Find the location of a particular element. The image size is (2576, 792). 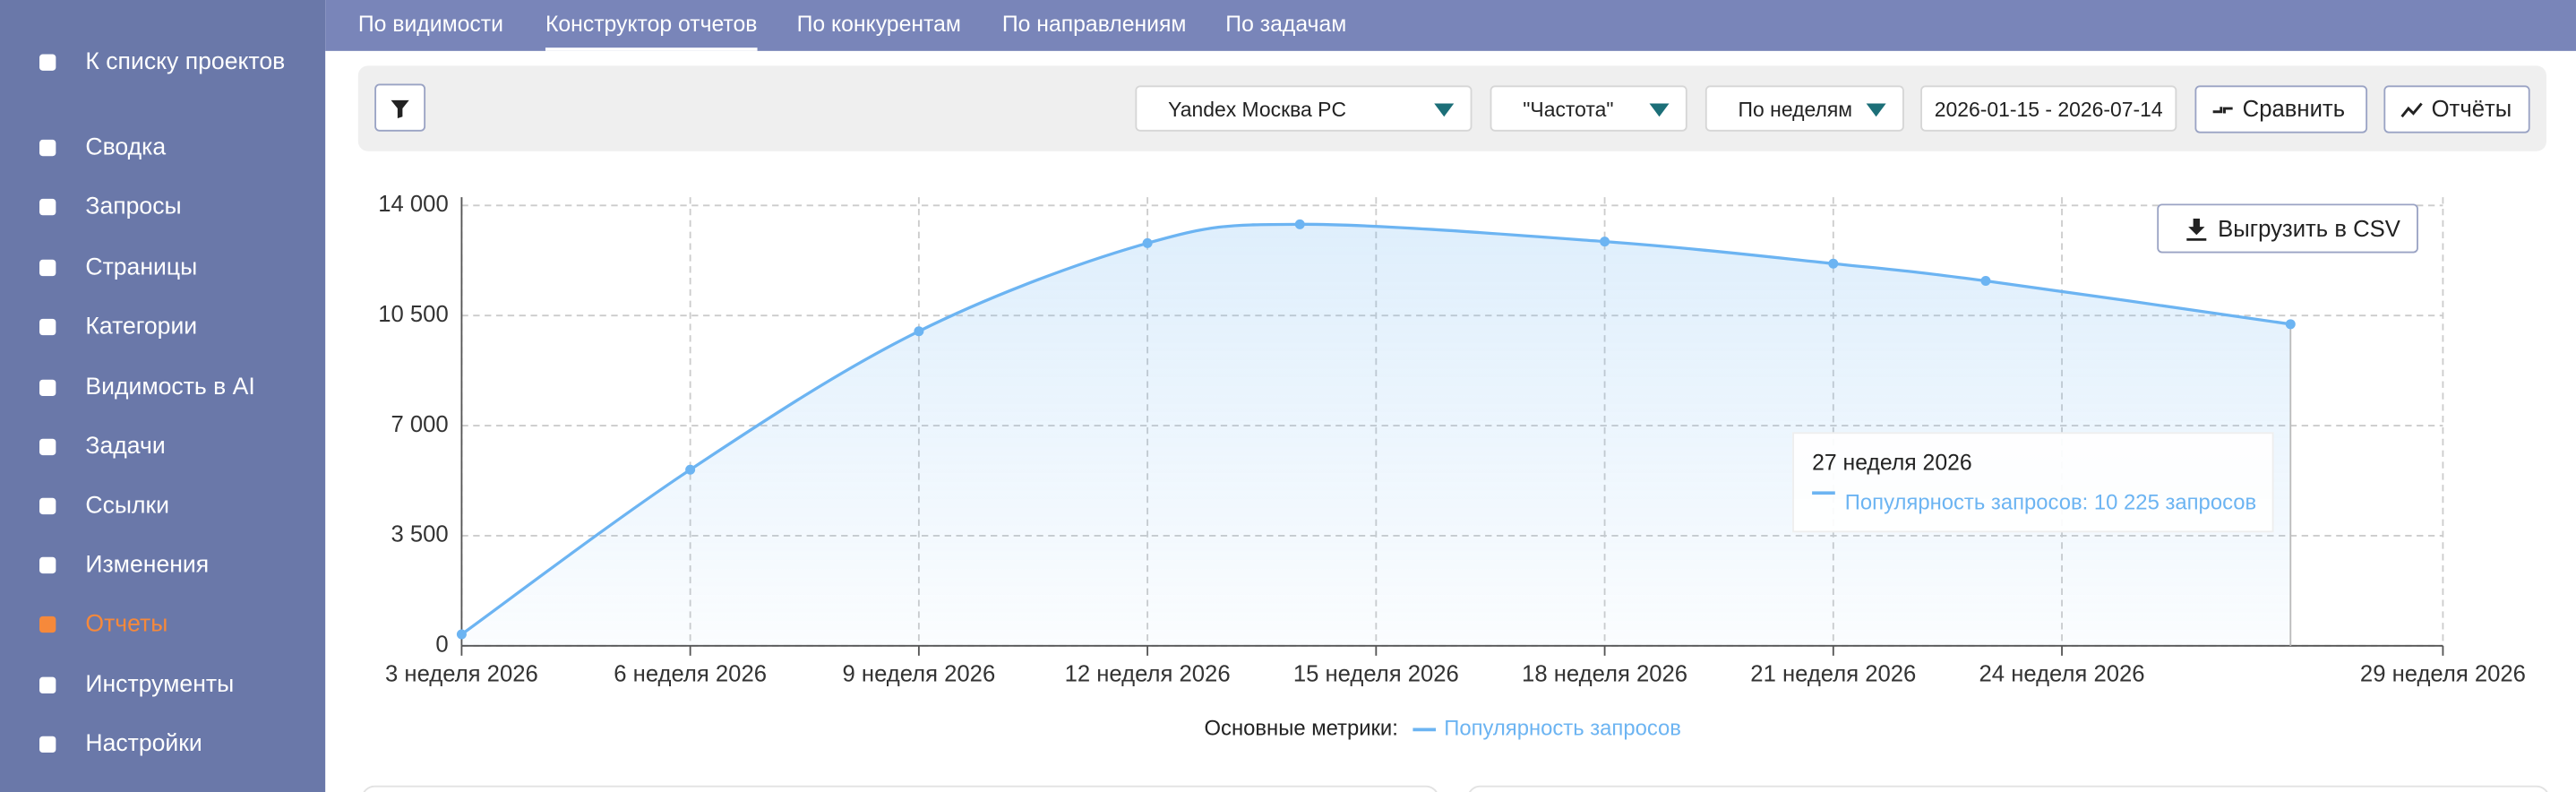

y-tick-label: 0 is located at coordinates (441, 645).